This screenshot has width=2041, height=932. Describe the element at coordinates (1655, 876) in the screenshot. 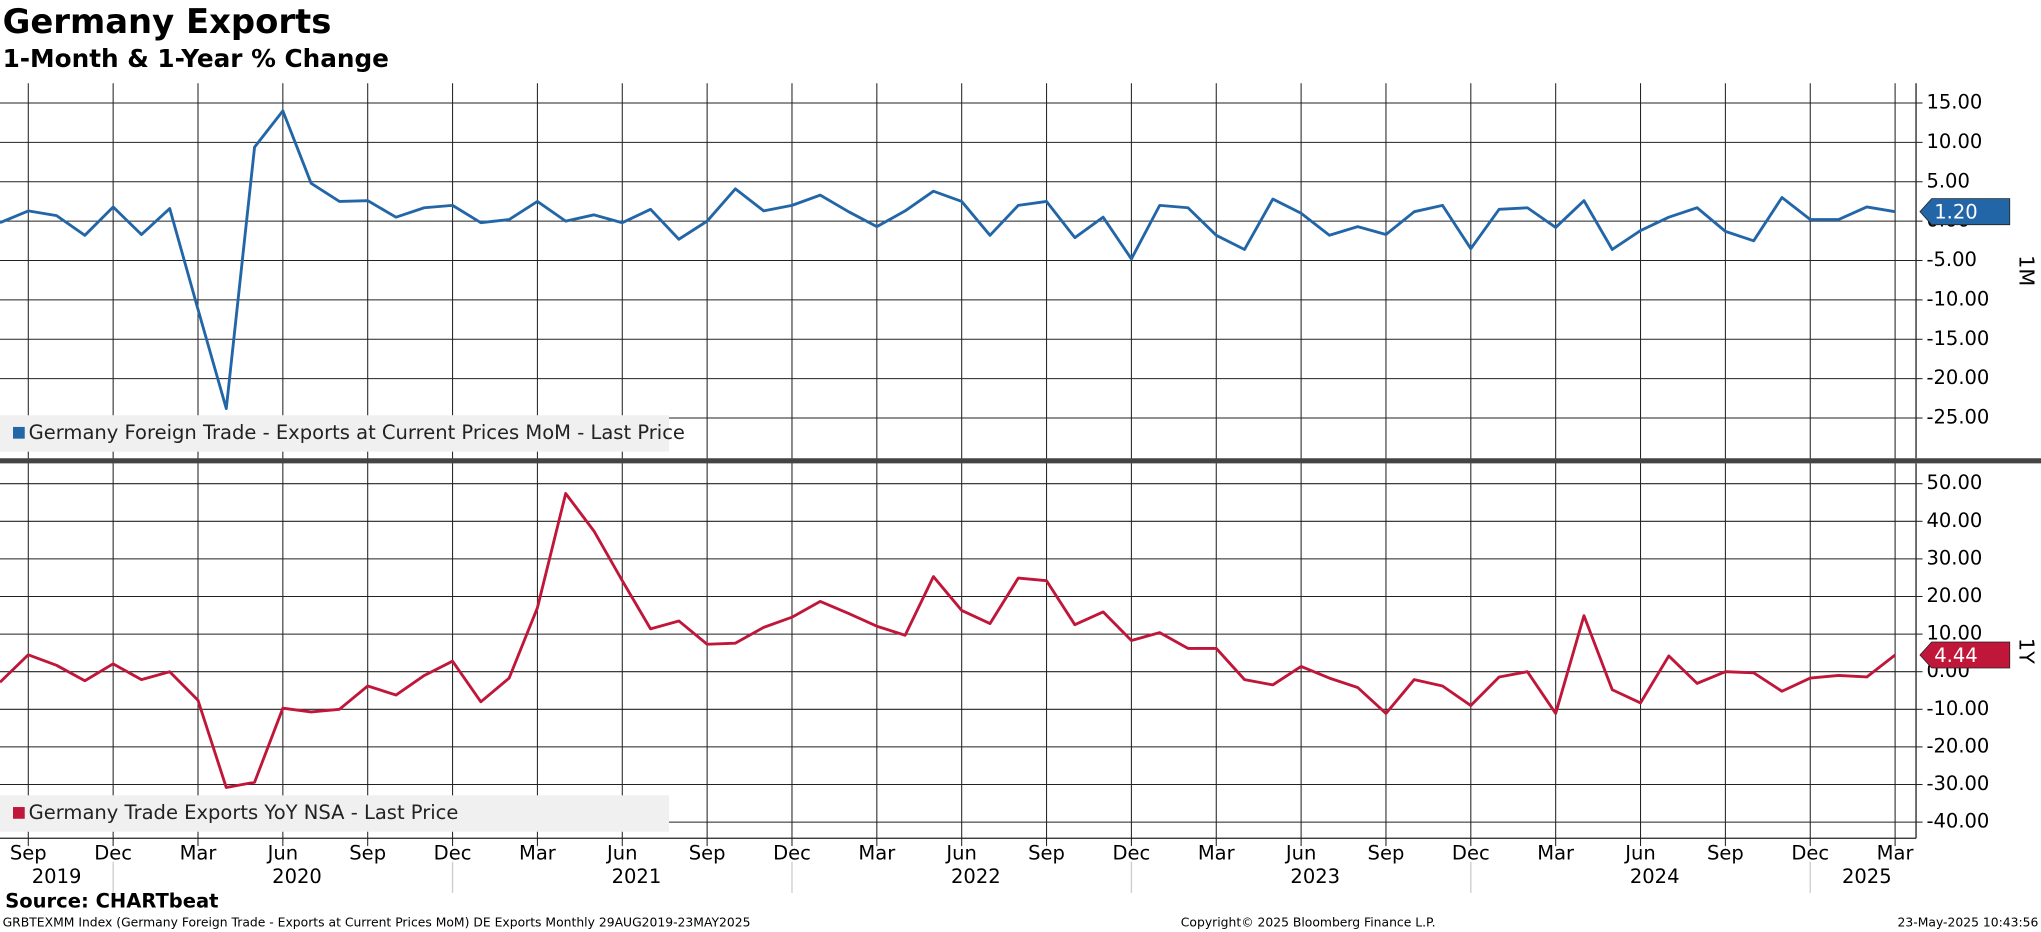

I see `year-label: 2024` at that location.